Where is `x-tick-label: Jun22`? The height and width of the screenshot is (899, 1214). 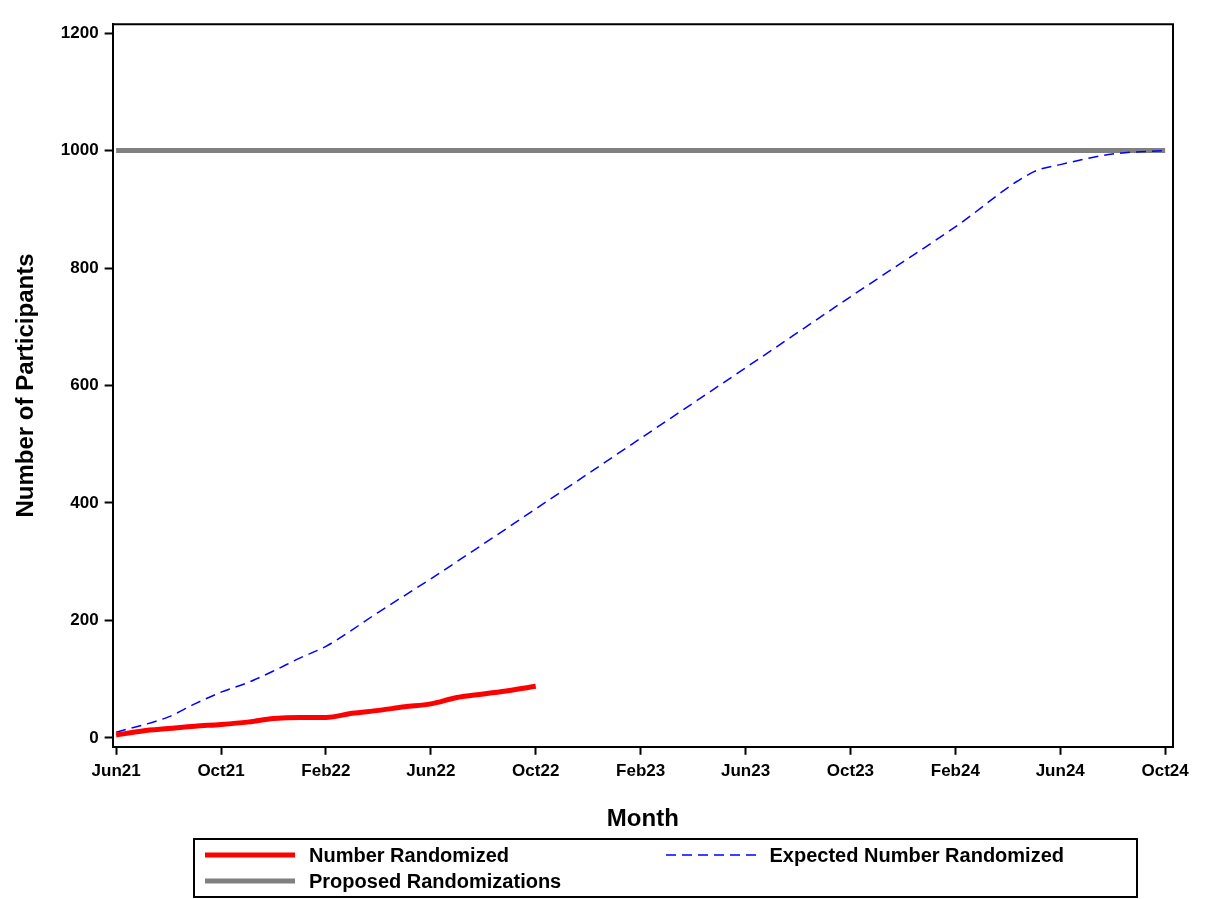
x-tick-label: Jun22 is located at coordinates (431, 770).